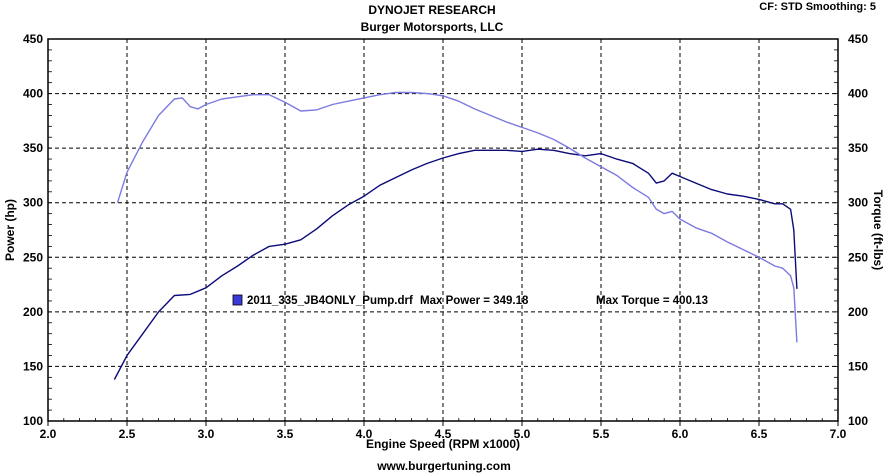  What do you see at coordinates (443, 444) in the screenshot?
I see `x-axis-label: Engine Speed (RPM x1000)` at bounding box center [443, 444].